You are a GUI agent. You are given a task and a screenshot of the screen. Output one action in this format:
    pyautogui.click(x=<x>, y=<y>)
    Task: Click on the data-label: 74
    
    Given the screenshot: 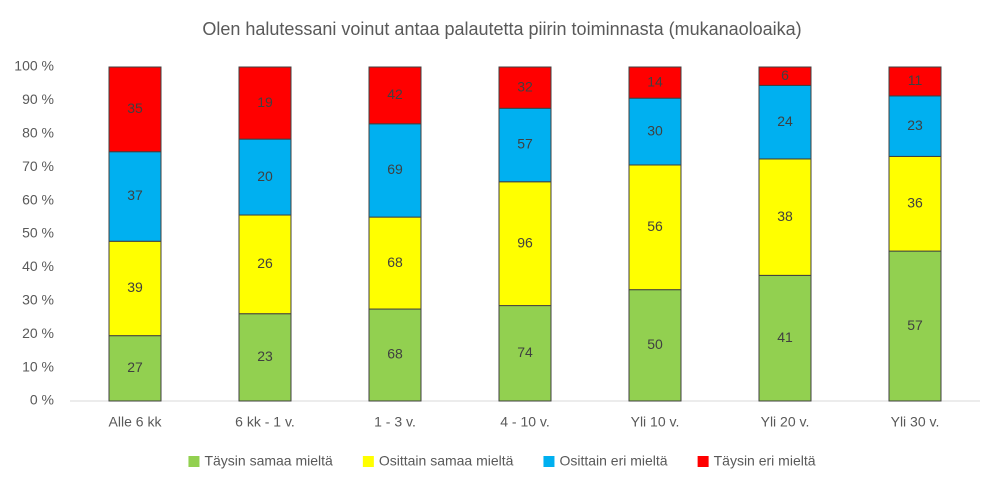 What is the action you would take?
    pyautogui.click(x=525, y=352)
    